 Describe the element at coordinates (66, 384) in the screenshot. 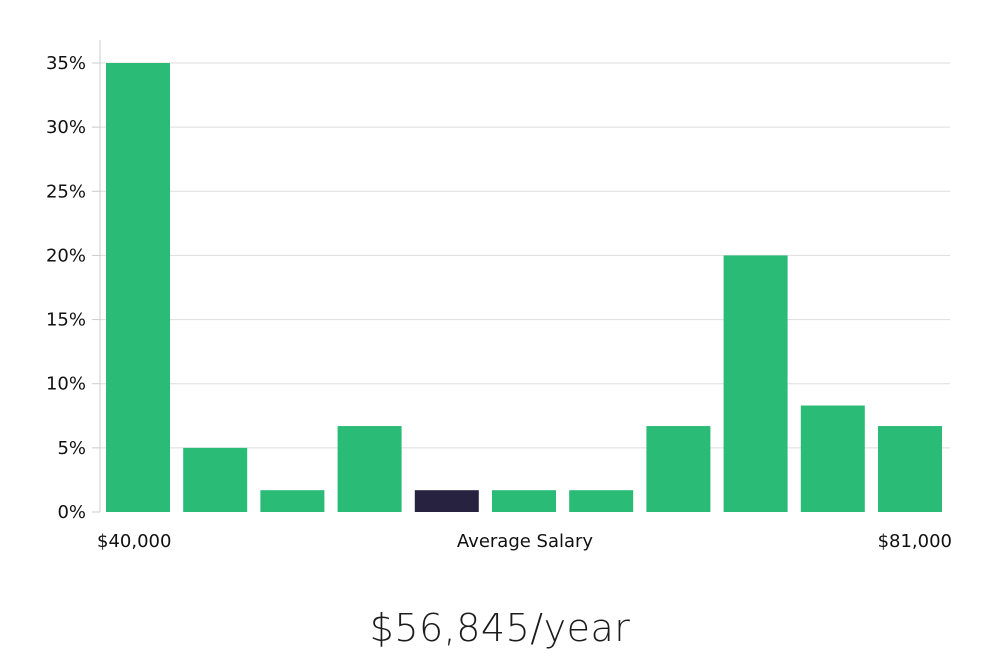

I see `y-tick-label: 10%` at that location.